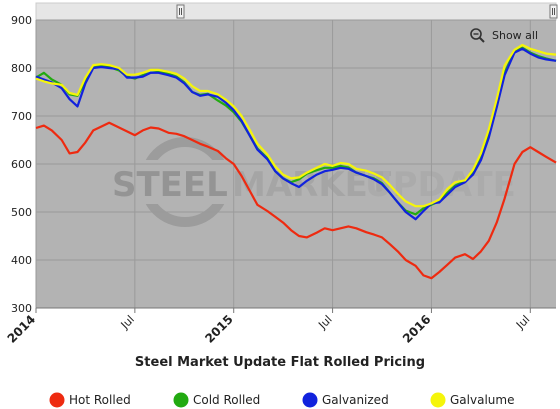 This screenshot has height=409, width=560. Describe the element at coordinates (21, 20) in the screenshot. I see `y-tick-label: 900` at that location.